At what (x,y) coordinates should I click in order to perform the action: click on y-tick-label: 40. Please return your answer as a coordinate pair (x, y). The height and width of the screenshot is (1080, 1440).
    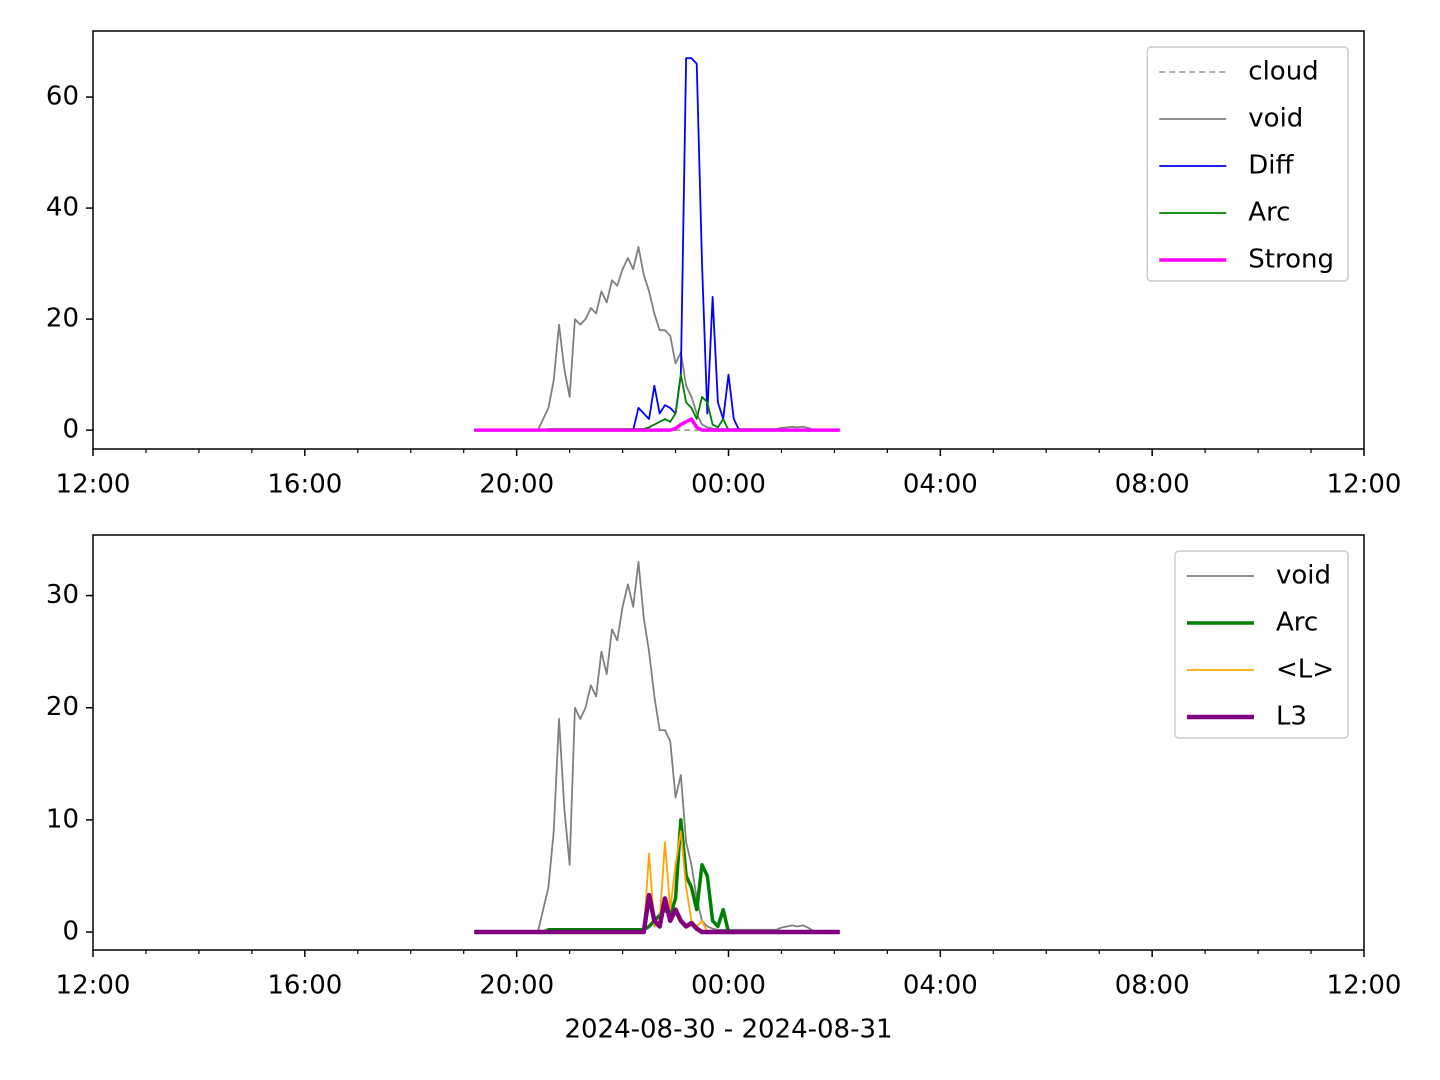
    Looking at the image, I should click on (62, 208).